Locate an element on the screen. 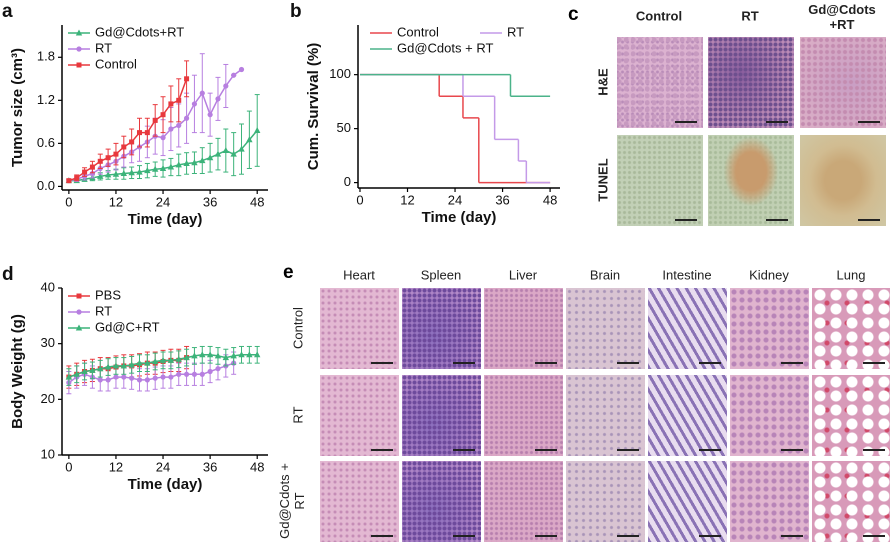 The height and width of the screenshot is (545, 890). row-label: RT is located at coordinates (298, 414).